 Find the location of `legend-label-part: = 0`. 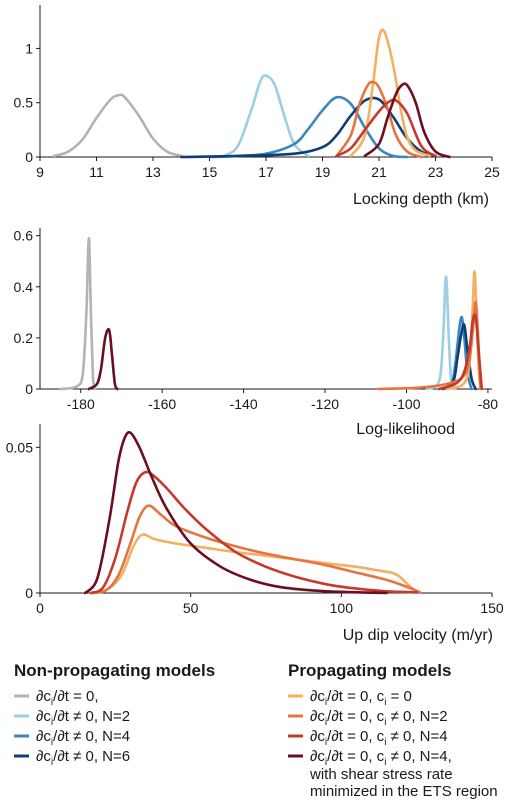

legend-label-part: = 0 is located at coordinates (398, 696).